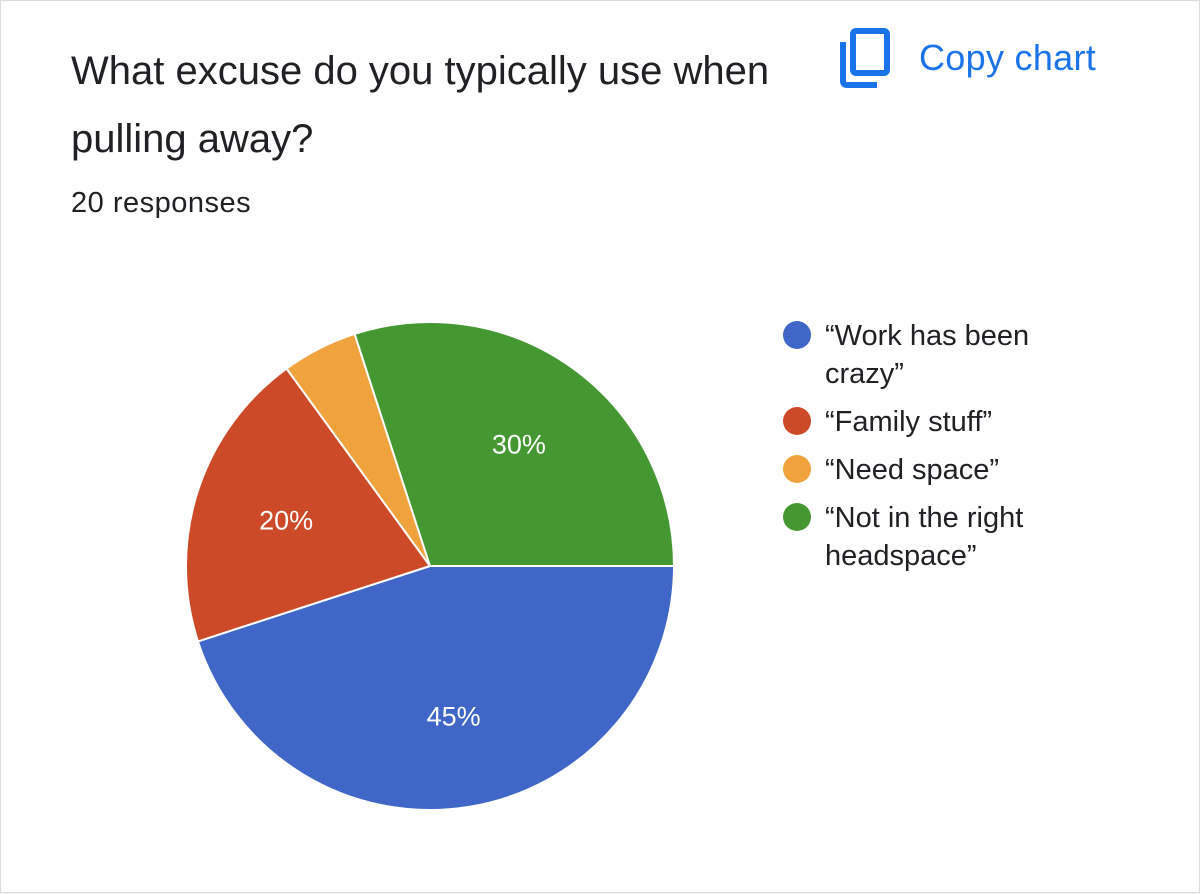  I want to click on legend-label: “Family stuff”, so click(909, 422).